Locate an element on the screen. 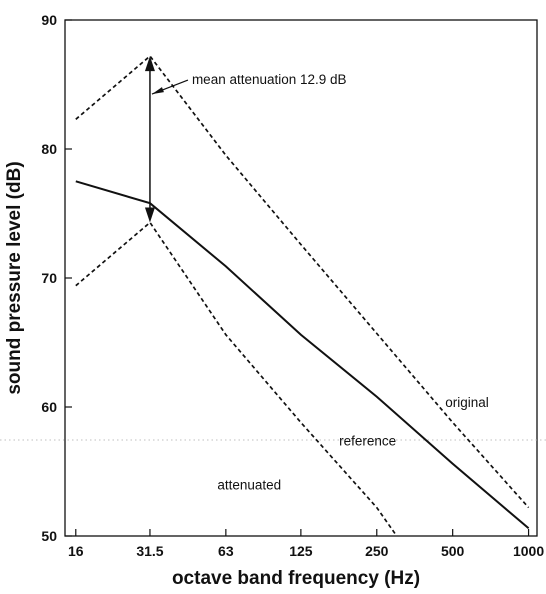 The image size is (546, 594). x-tick-label: 125 is located at coordinates (301, 551).